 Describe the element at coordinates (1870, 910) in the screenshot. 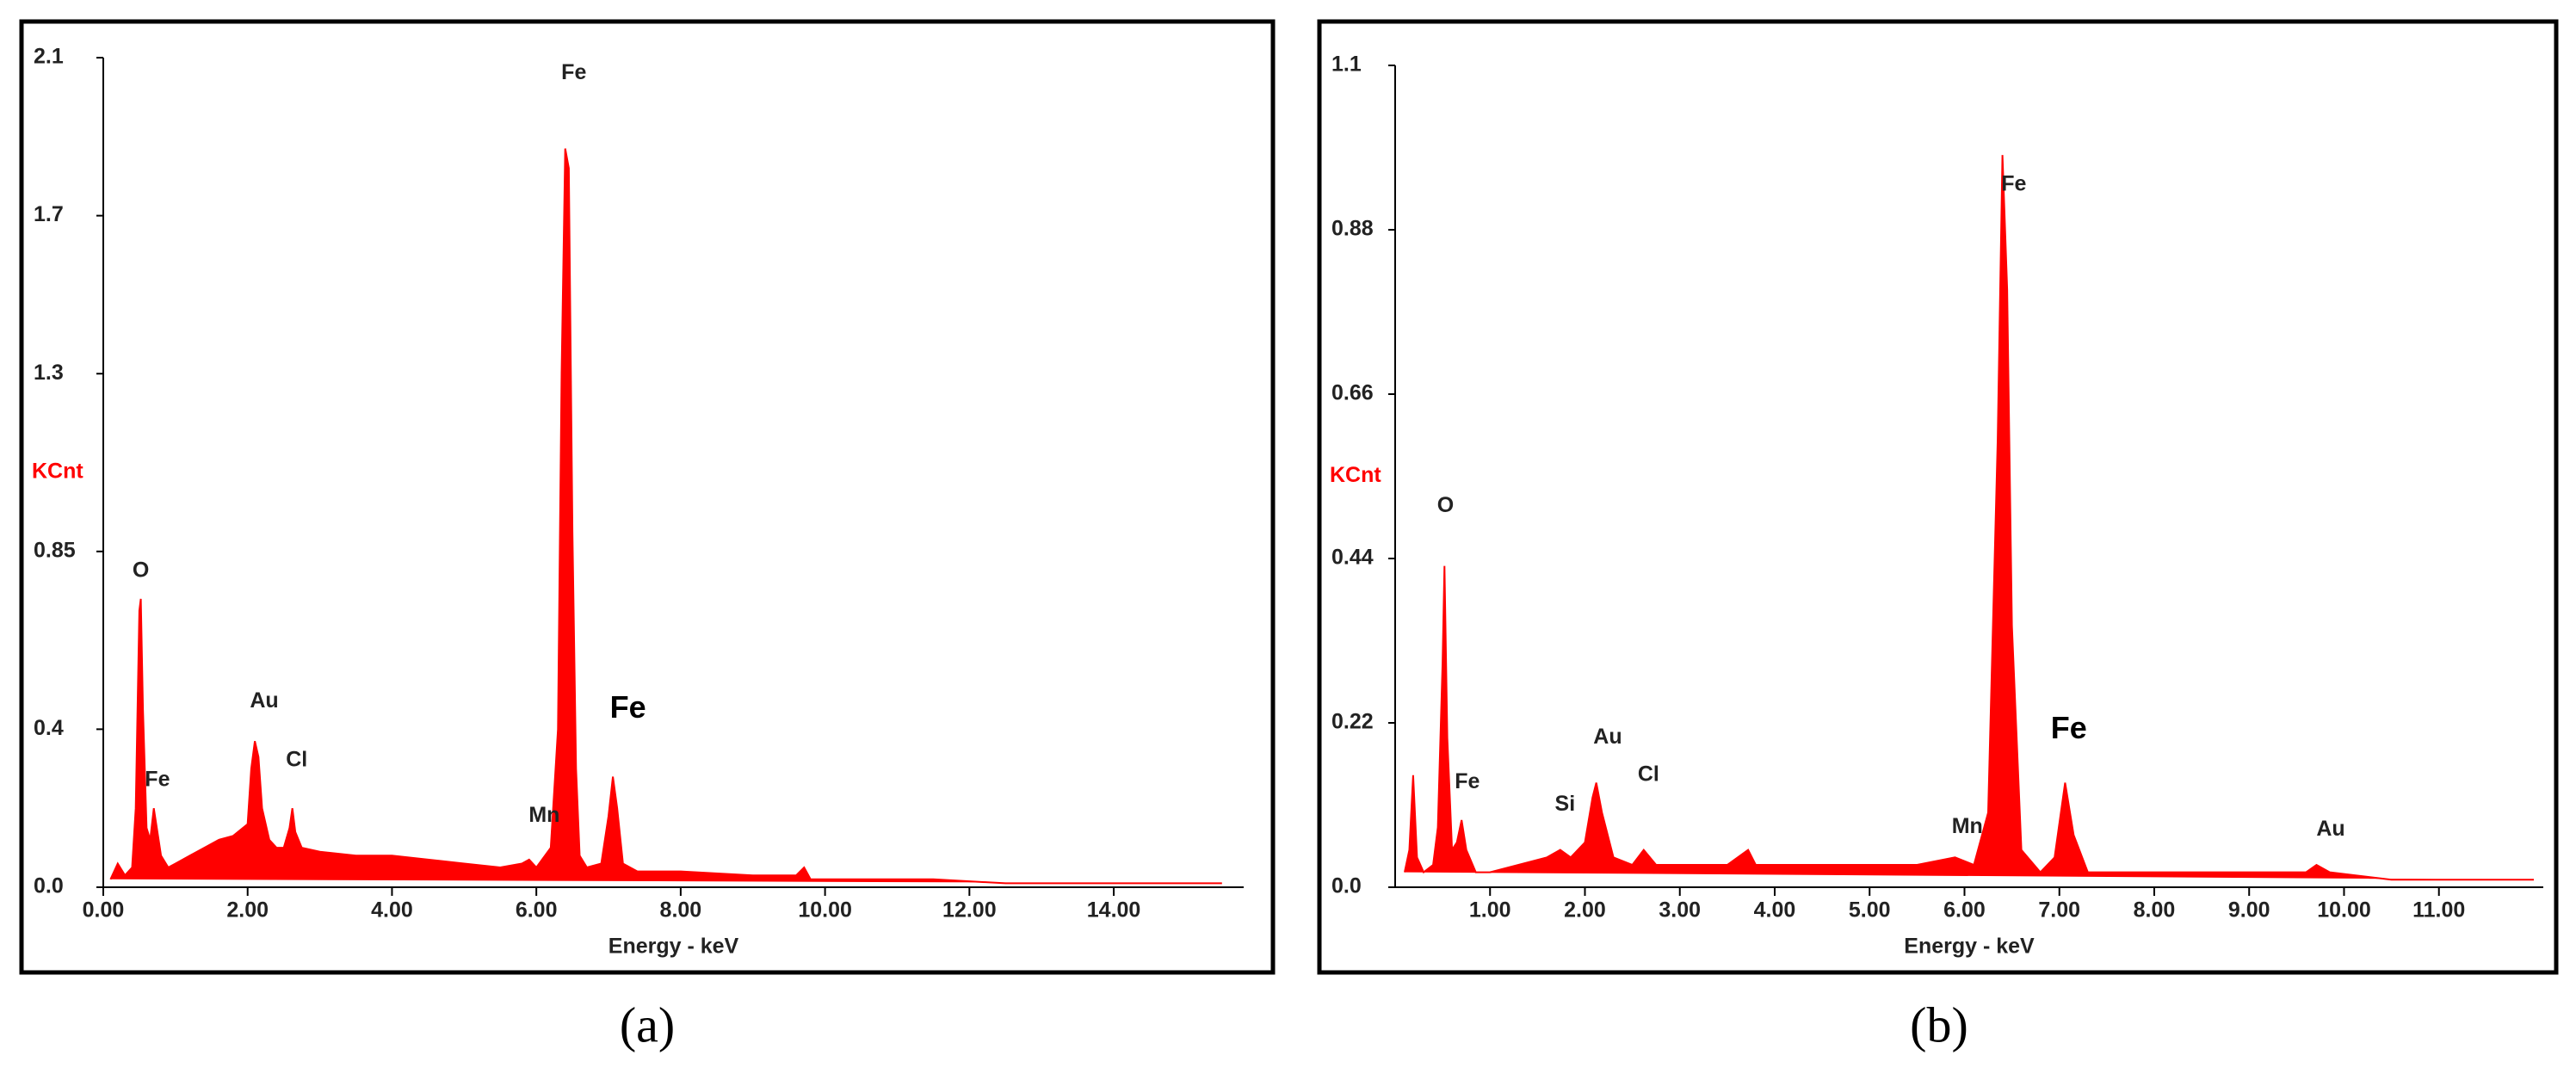

I see `x-tick-label: 5.00` at that location.